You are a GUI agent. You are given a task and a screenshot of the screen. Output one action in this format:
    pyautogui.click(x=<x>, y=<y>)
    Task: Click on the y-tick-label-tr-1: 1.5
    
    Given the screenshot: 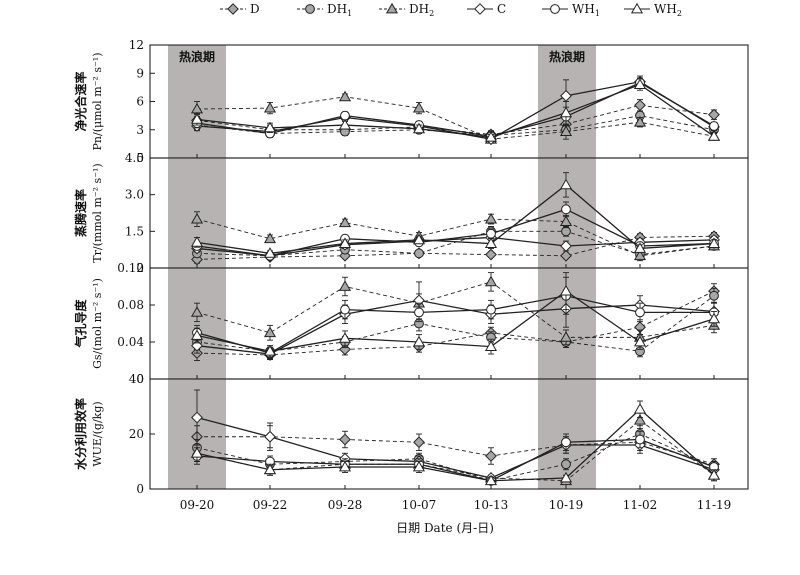 What is the action you would take?
    pyautogui.click(x=134, y=231)
    